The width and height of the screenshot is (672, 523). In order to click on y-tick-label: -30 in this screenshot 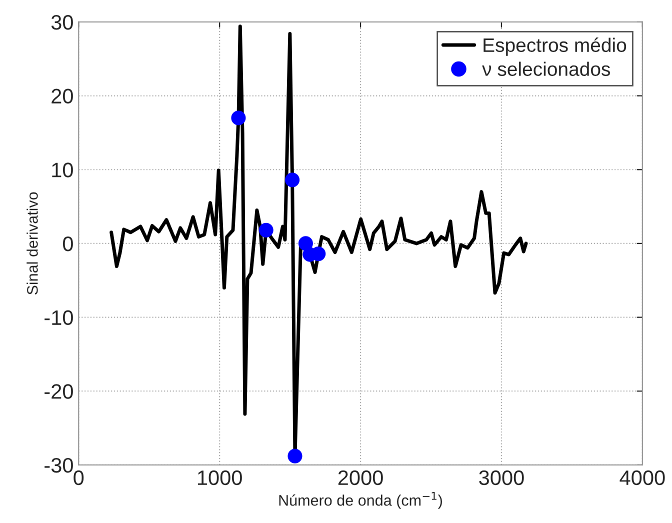, I will do `click(58, 465)`.